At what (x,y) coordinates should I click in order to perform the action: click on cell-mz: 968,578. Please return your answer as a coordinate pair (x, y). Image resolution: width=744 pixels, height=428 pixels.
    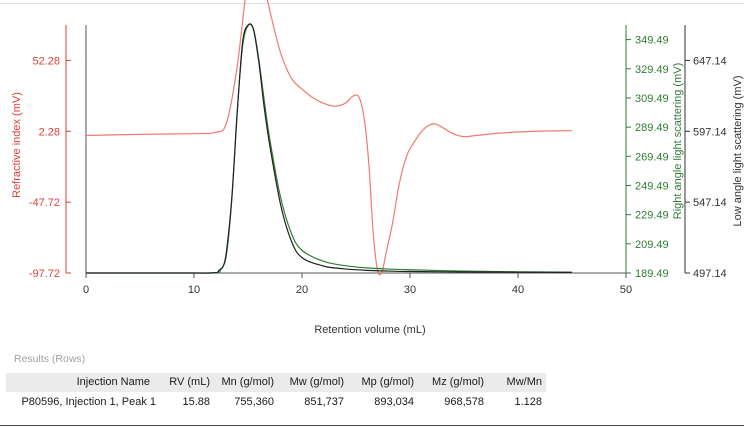
    Looking at the image, I should click on (464, 402).